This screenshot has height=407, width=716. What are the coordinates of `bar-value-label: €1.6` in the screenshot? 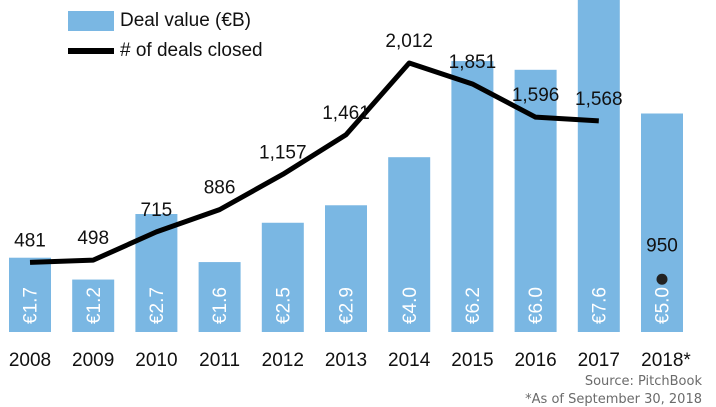 It's located at (220, 305).